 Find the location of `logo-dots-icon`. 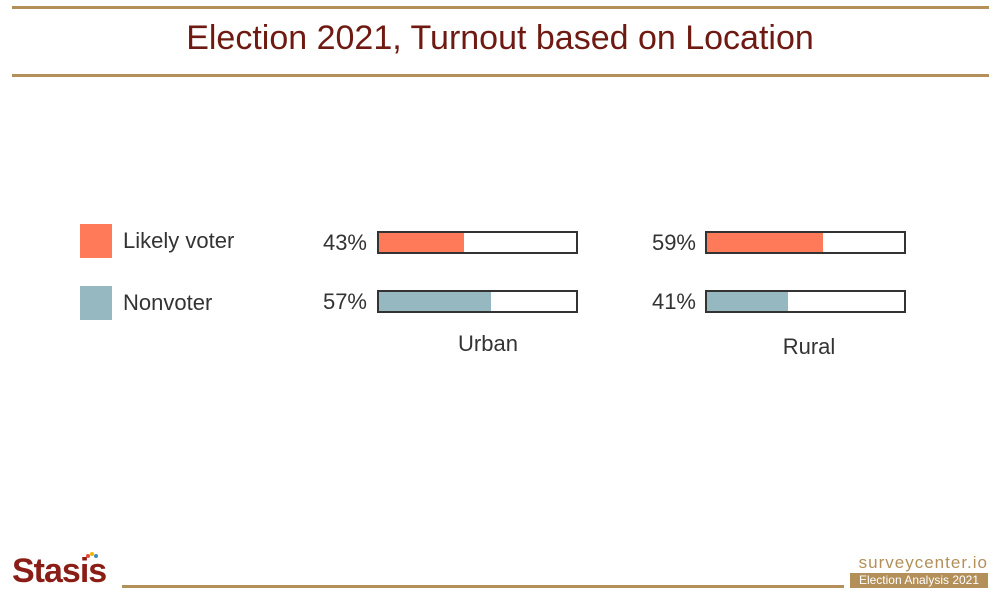

logo-dots-icon is located at coordinates (92, 556).